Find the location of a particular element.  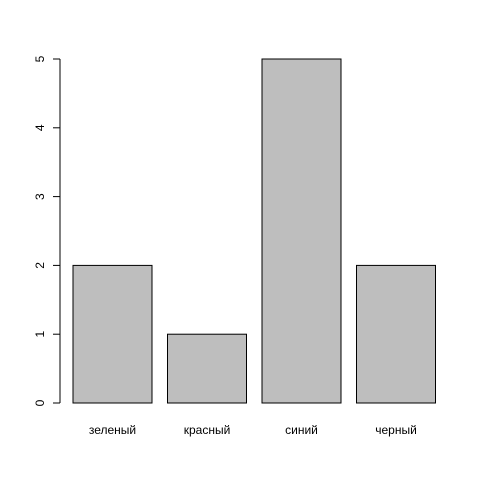

y-tick-label: 3 is located at coordinates (40, 196).